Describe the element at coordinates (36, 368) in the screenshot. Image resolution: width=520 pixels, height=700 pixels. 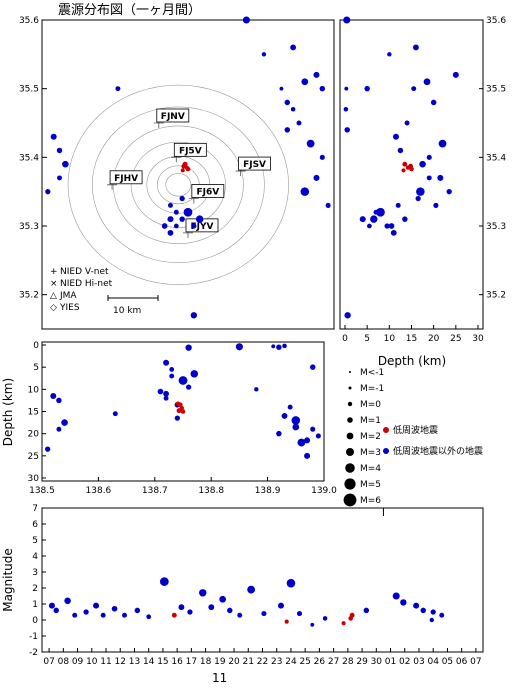
I see `depth-tick-label: 5` at that location.